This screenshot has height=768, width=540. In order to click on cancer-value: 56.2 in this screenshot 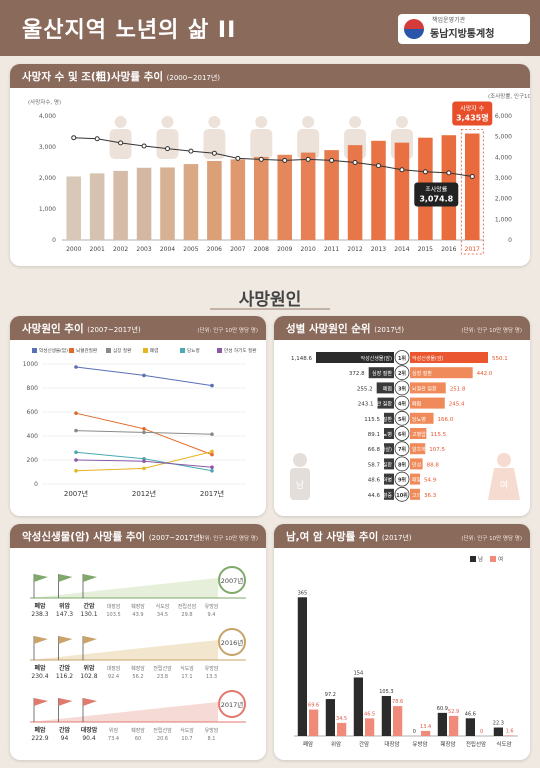, I will do `click(137, 677)`.